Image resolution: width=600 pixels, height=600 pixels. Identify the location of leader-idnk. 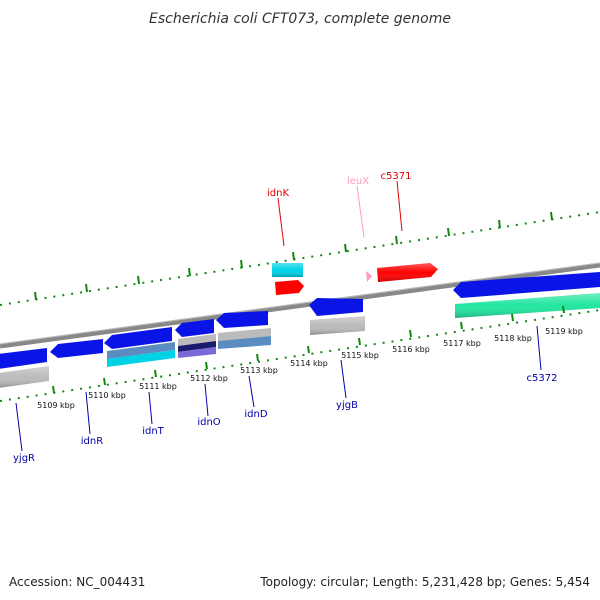
(281, 222).